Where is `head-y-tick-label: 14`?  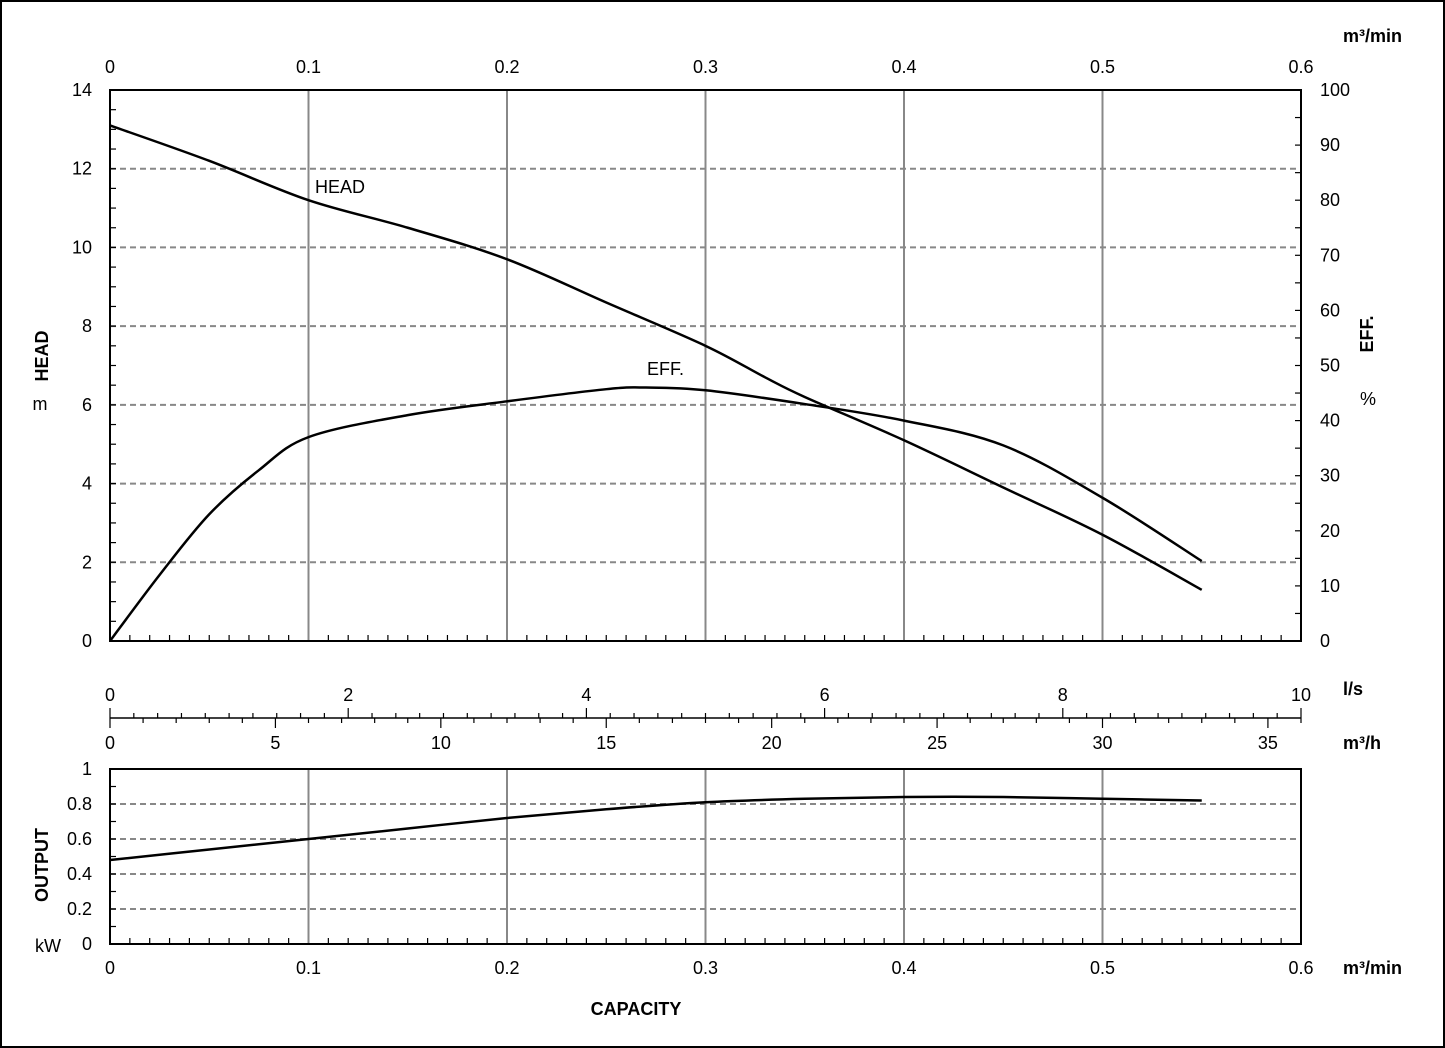 head-y-tick-label: 14 is located at coordinates (82, 90).